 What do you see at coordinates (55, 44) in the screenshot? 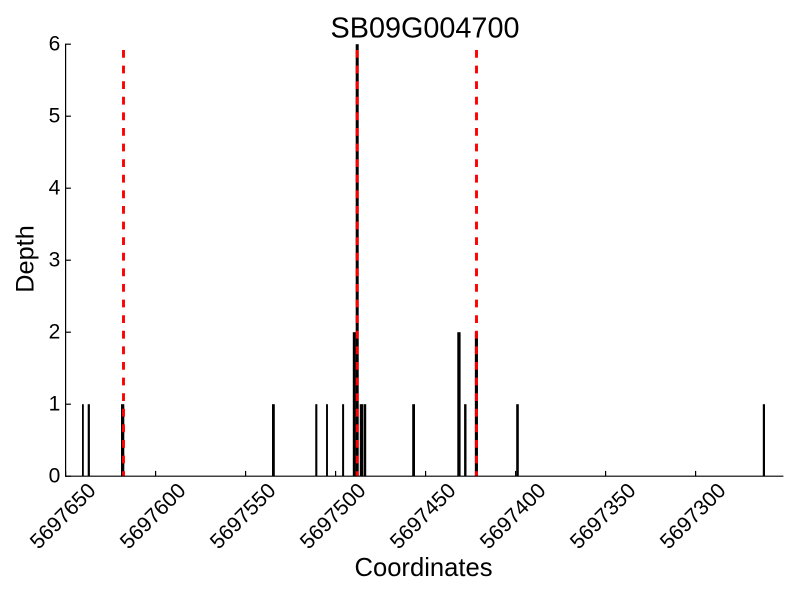
I see `svg-text: 6` at bounding box center [55, 44].